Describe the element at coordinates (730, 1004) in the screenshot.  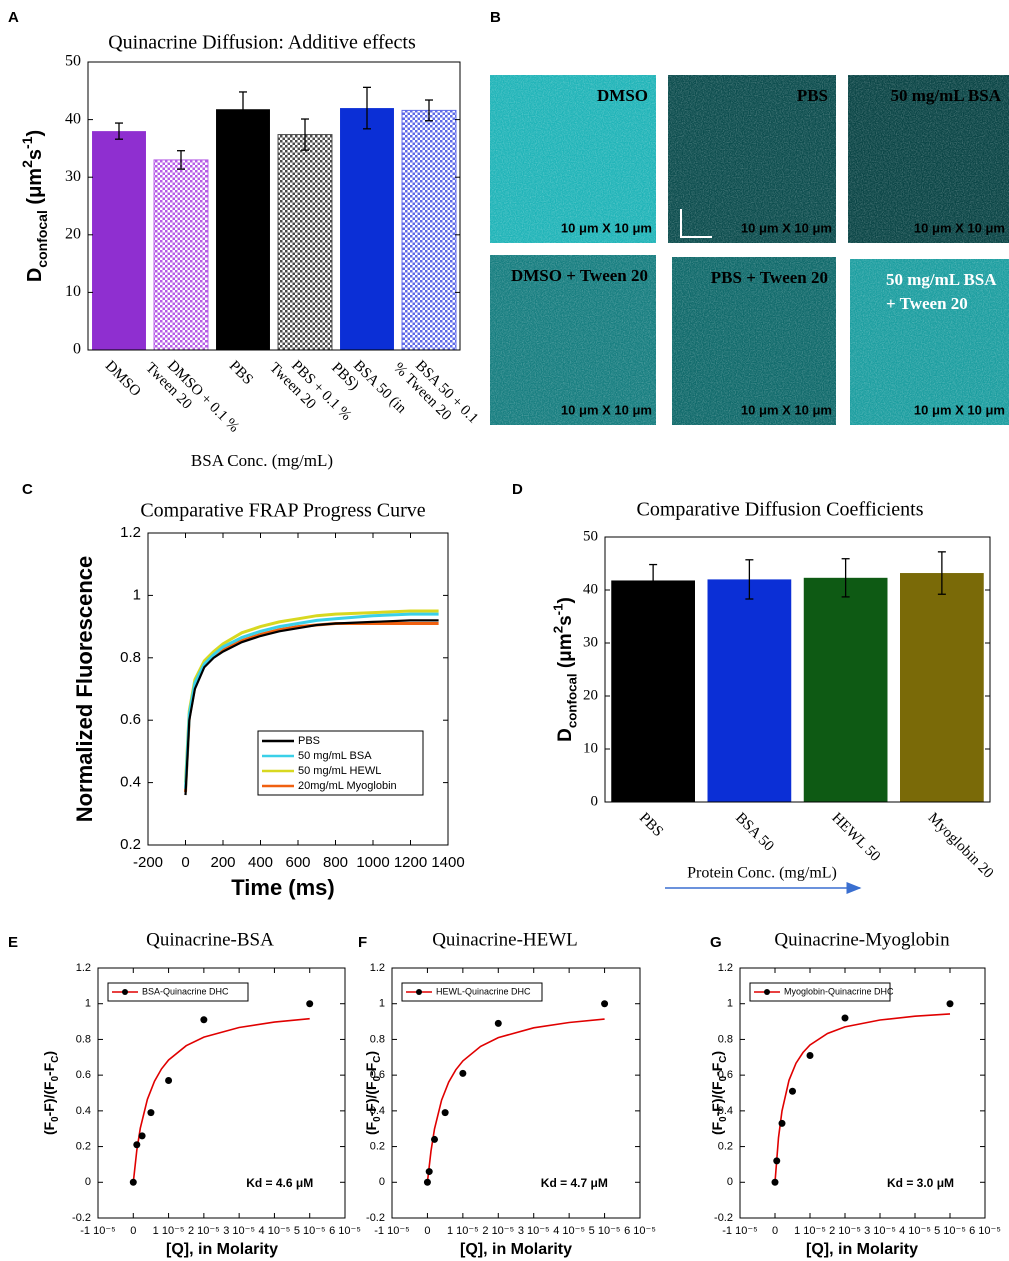
I see `y-tick-label: 1` at that location.